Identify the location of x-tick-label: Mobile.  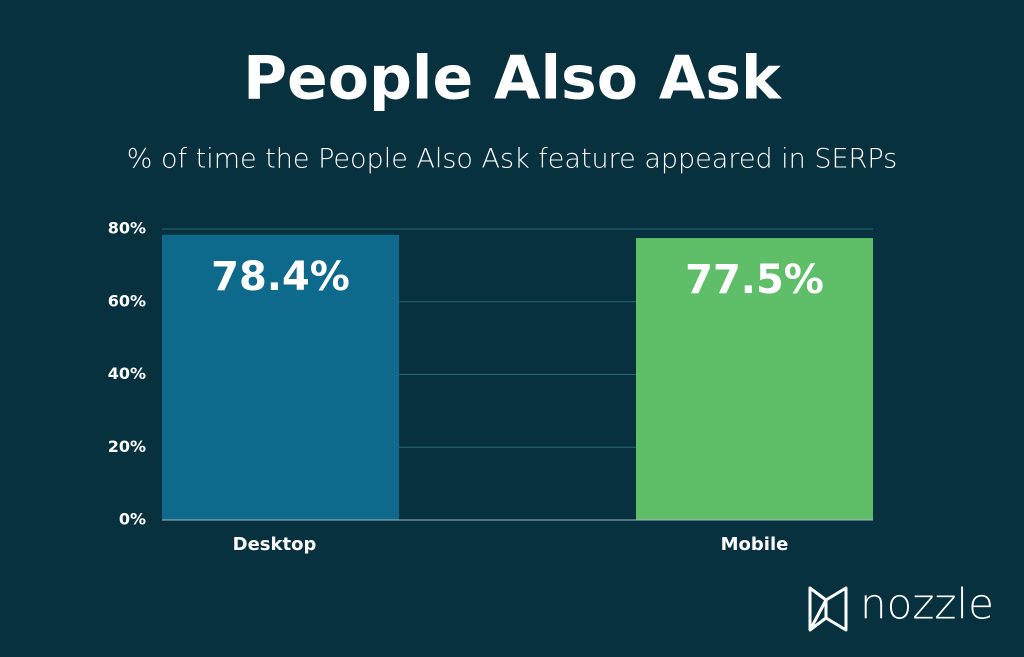
(755, 544).